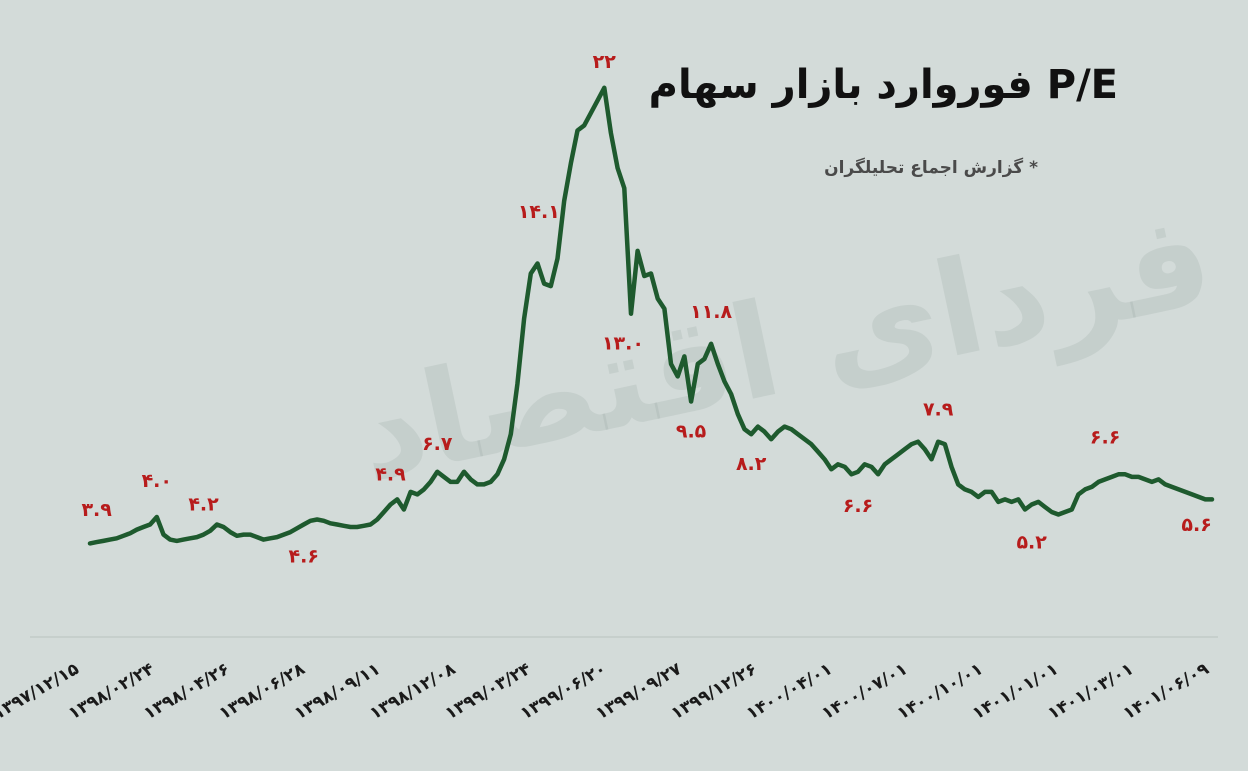  Describe the element at coordinates (623, 344) in the screenshot. I see `data-label: ۱۳.۰` at that location.